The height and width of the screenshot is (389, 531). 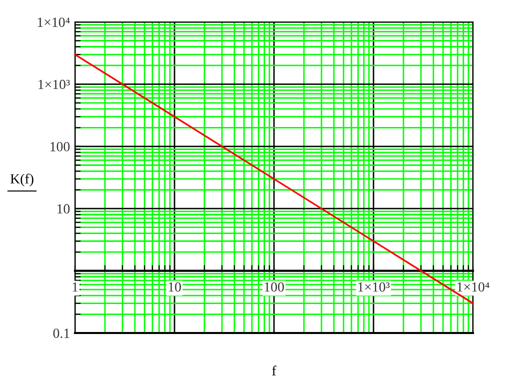 I want to click on y-tick-label: 0.1, so click(x=61, y=333).